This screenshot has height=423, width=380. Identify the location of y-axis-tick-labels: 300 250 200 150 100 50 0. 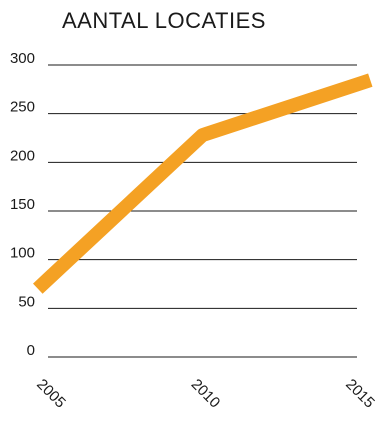
(22, 204).